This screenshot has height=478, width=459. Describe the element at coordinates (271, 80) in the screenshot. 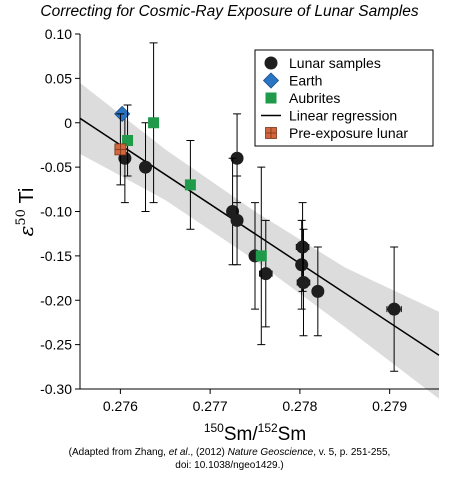

I see `legend-earth-marker` at that location.